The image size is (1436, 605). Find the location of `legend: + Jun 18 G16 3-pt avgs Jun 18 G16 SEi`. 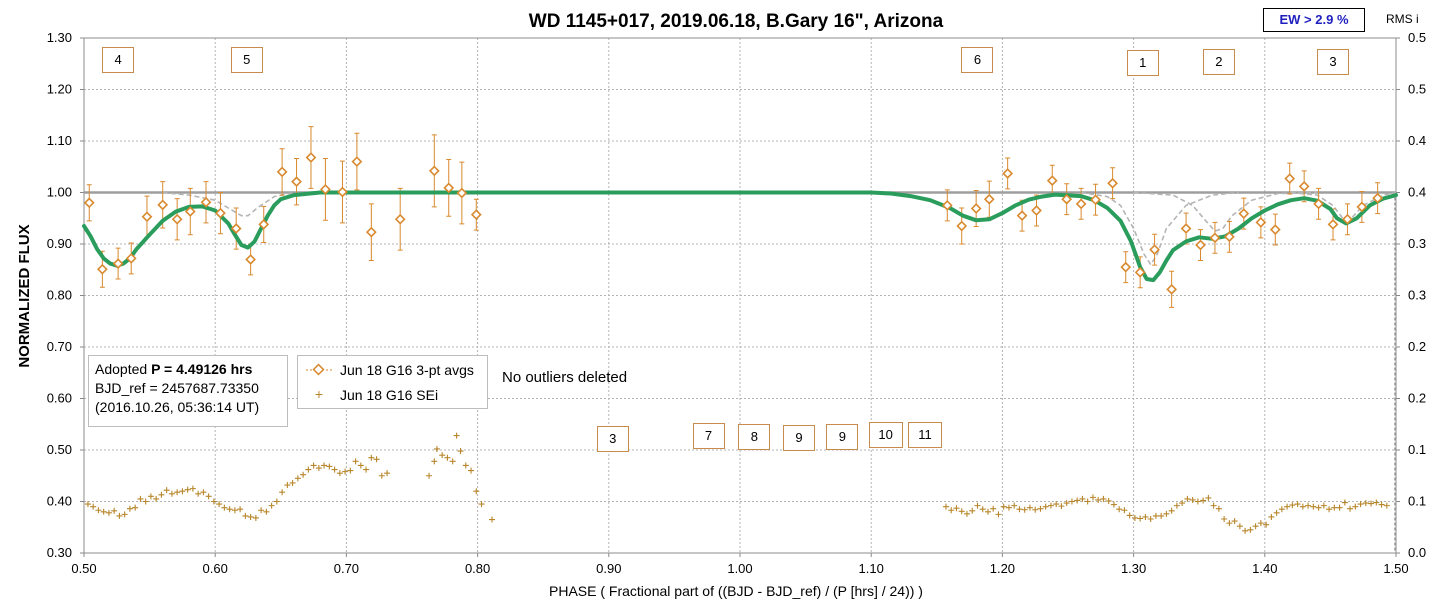

legend: + Jun 18 G16 3-pt avgs Jun 18 G16 SEi is located at coordinates (392, 382).